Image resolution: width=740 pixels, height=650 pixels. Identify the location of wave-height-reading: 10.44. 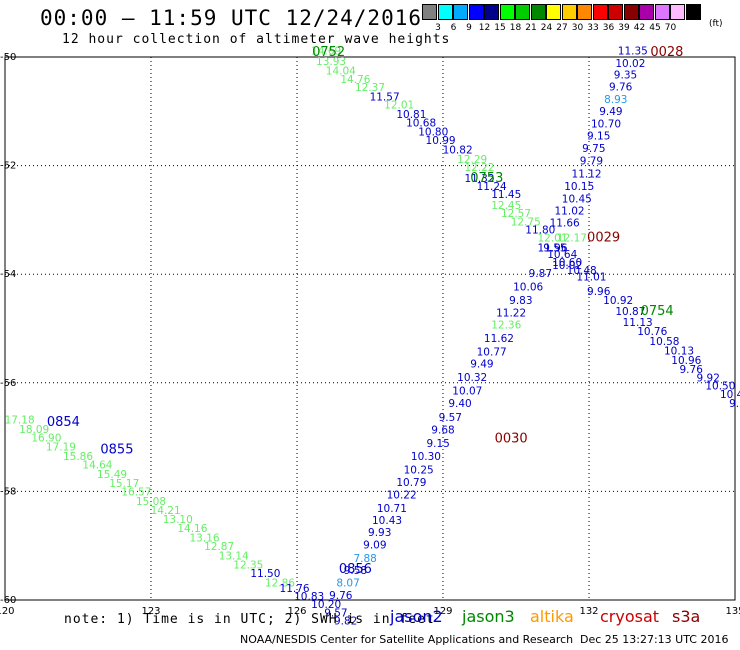
(730, 395).